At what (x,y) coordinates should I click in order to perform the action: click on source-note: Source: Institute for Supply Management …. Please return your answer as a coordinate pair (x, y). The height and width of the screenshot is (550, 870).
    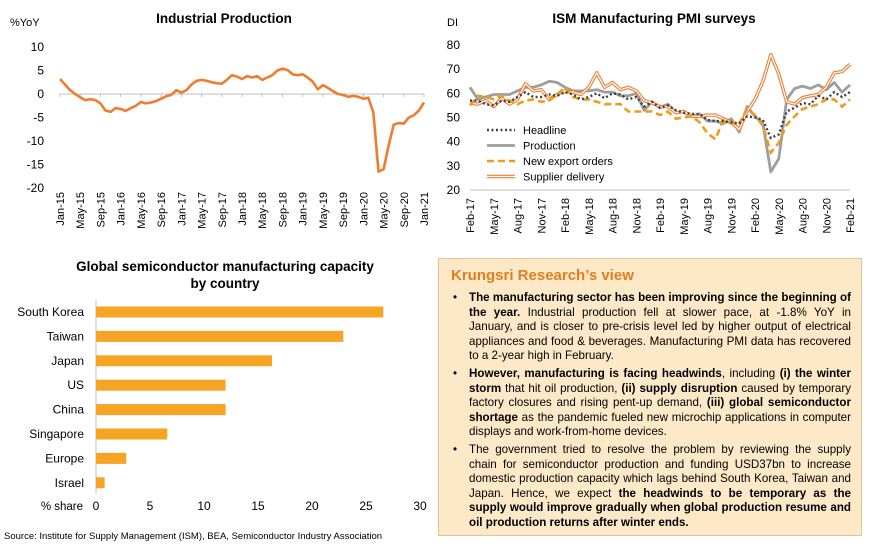
    Looking at the image, I should click on (193, 536).